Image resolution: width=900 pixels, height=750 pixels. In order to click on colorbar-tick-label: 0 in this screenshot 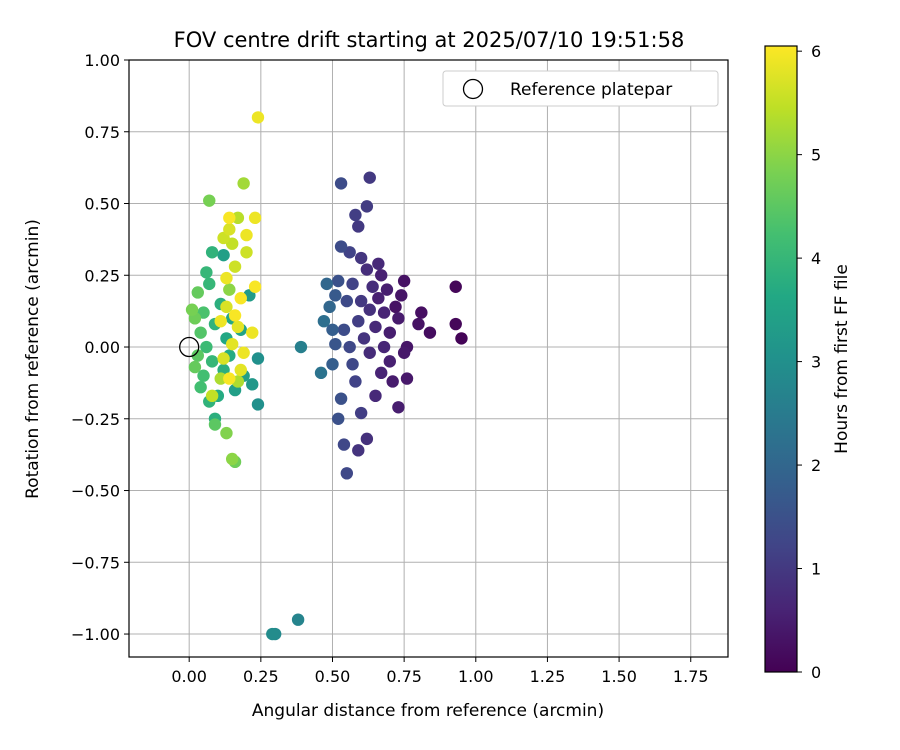, I will do `click(816, 672)`.